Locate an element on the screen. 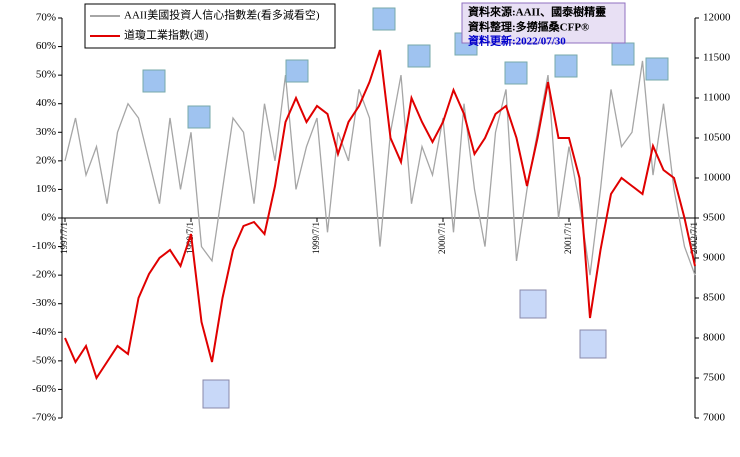 This screenshot has height=457, width=740. x-tick-label: 1999/7/1 is located at coordinates (316, 238).